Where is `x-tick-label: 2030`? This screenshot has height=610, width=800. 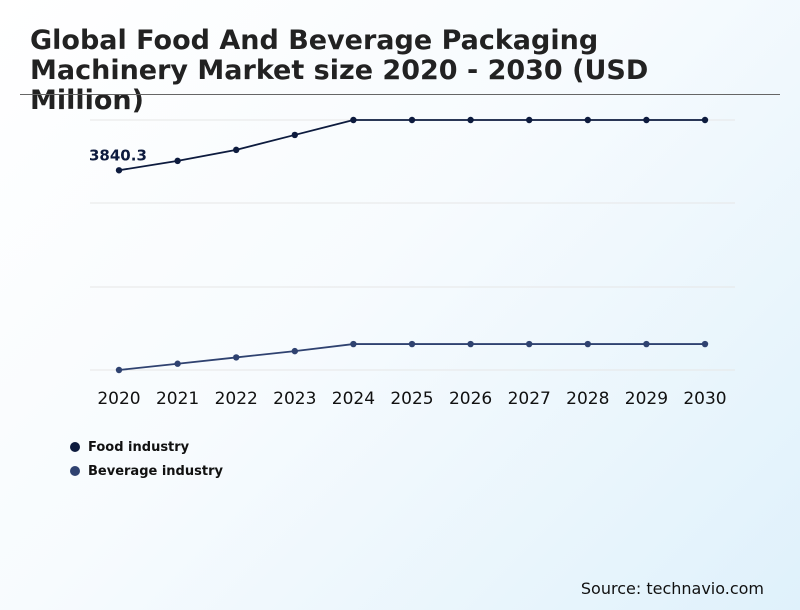
x-tick-label: 2030 is located at coordinates (704, 399).